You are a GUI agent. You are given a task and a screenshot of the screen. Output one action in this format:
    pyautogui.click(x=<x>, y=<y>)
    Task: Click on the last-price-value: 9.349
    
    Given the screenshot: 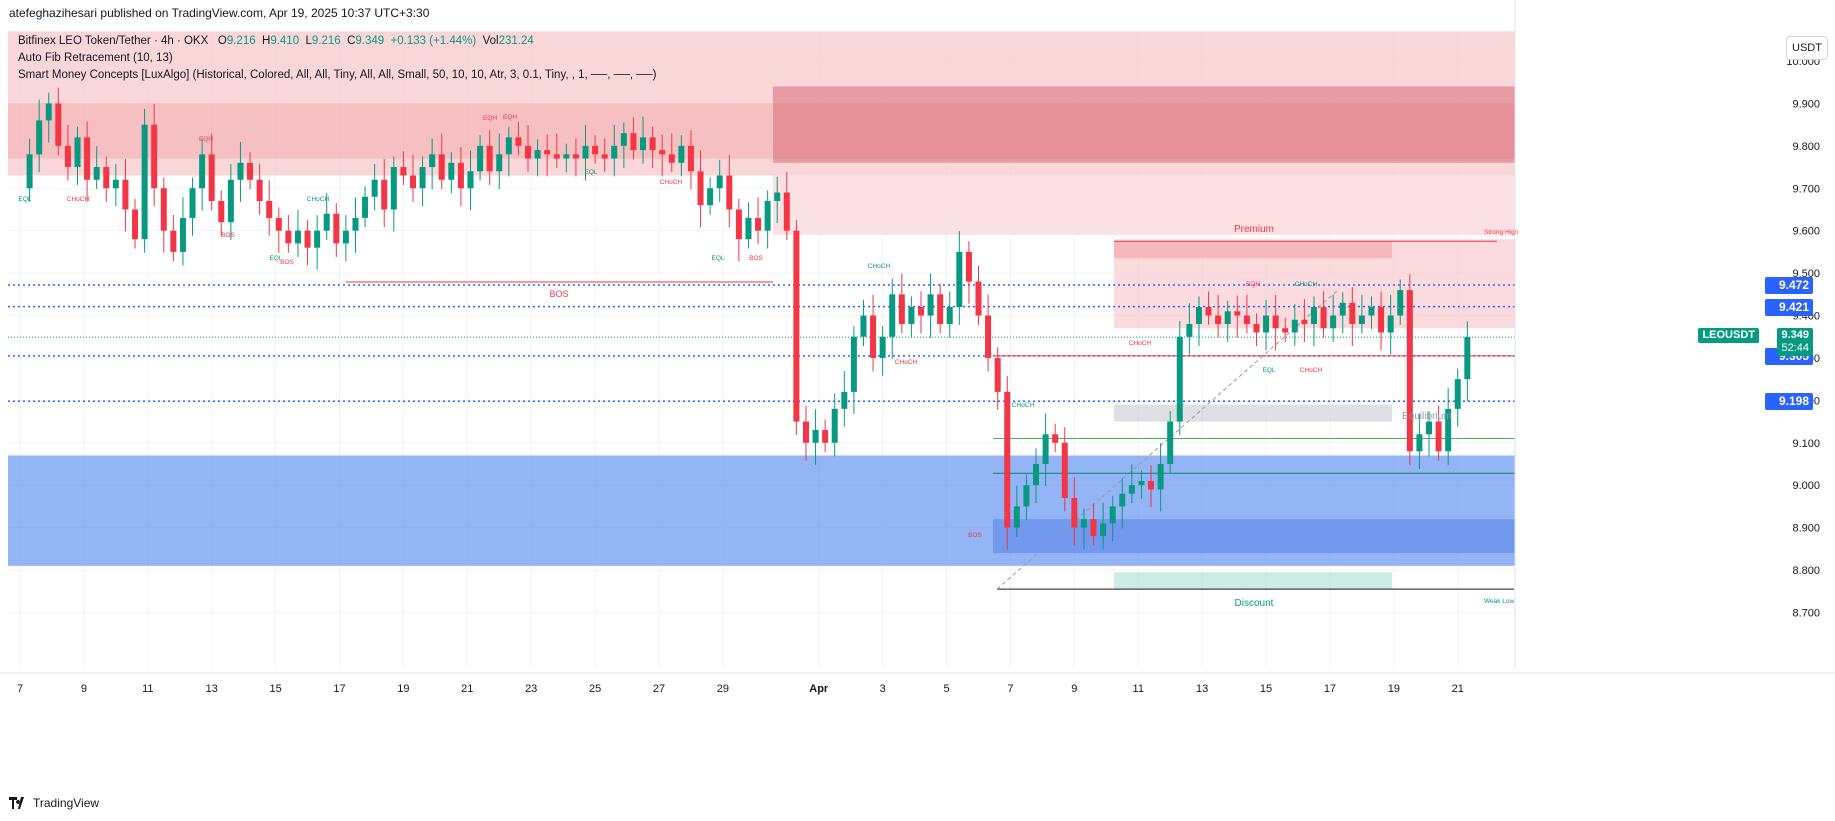 What is the action you would take?
    pyautogui.click(x=1795, y=335)
    